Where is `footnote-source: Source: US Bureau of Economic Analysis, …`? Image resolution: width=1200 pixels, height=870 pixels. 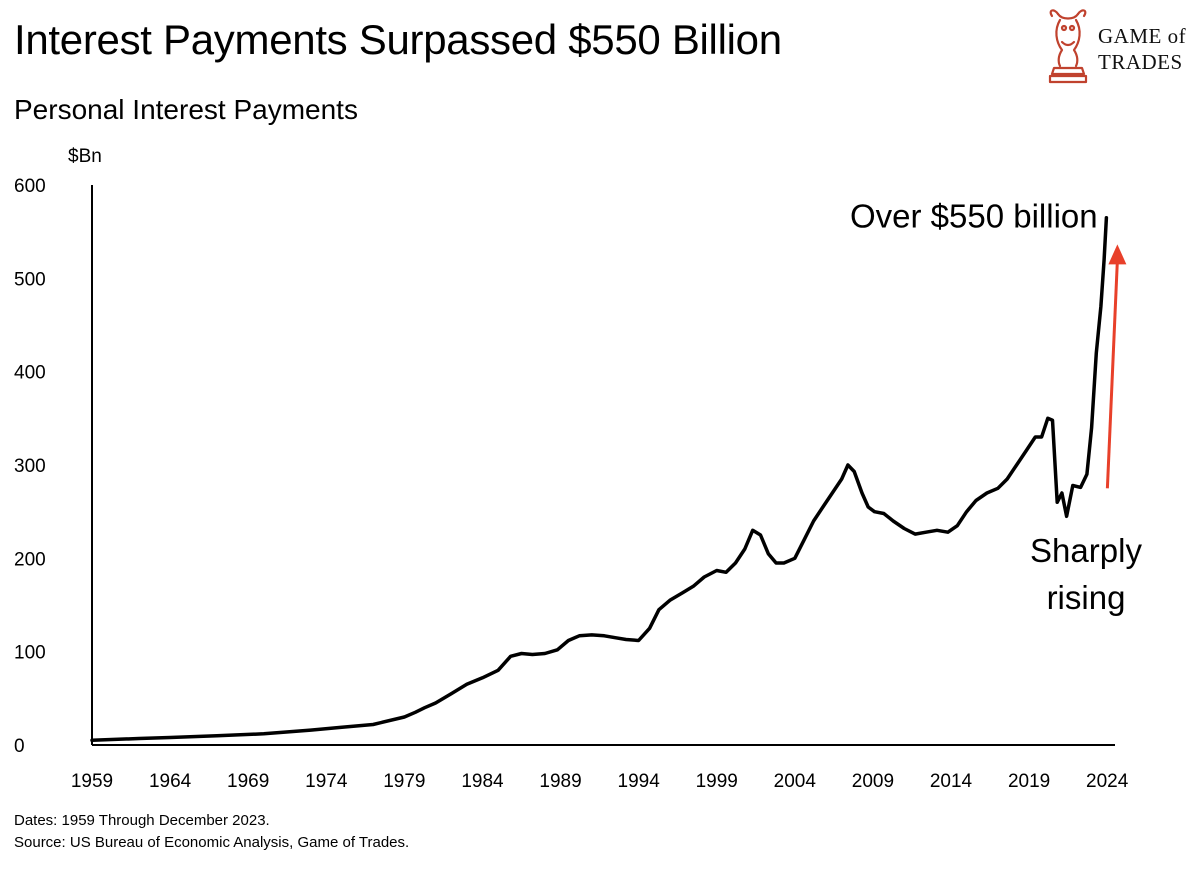 footnote-source: Source: US Bureau of Economic Analysis, … is located at coordinates (212, 842).